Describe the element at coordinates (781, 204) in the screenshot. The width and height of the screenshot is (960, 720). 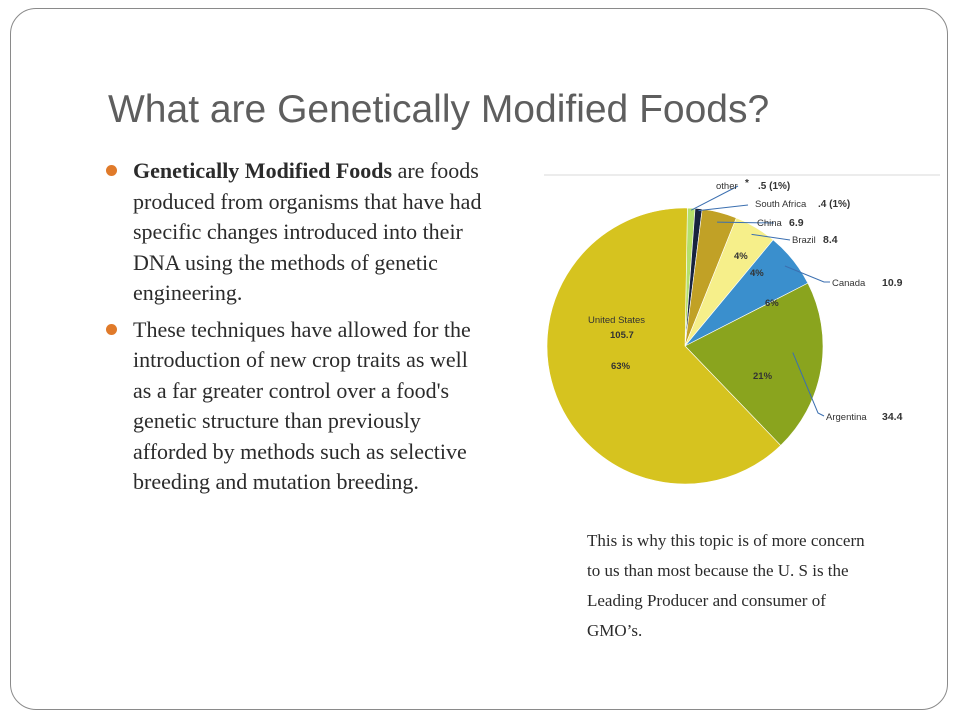
I see `slice-name-label: South Africa` at that location.